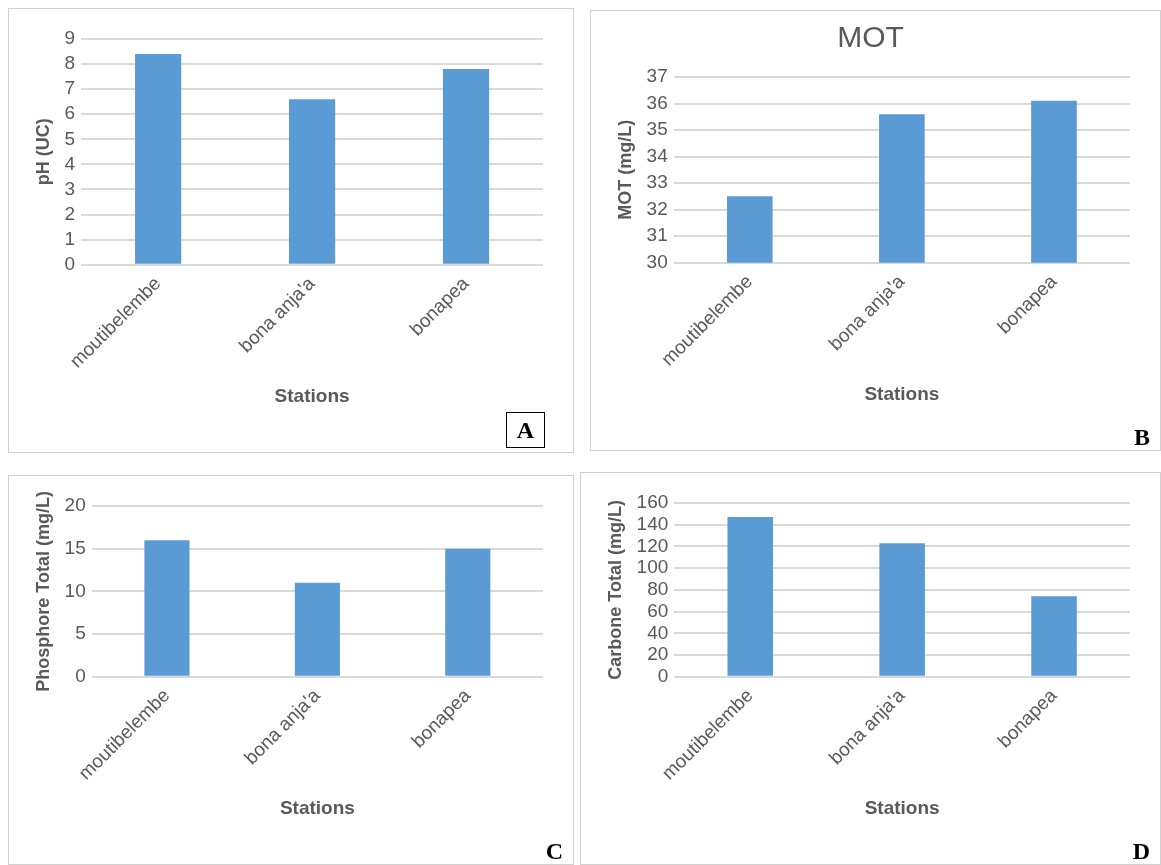  Describe the element at coordinates (657, 208) in the screenshot. I see `y-tick-label: 32` at that location.